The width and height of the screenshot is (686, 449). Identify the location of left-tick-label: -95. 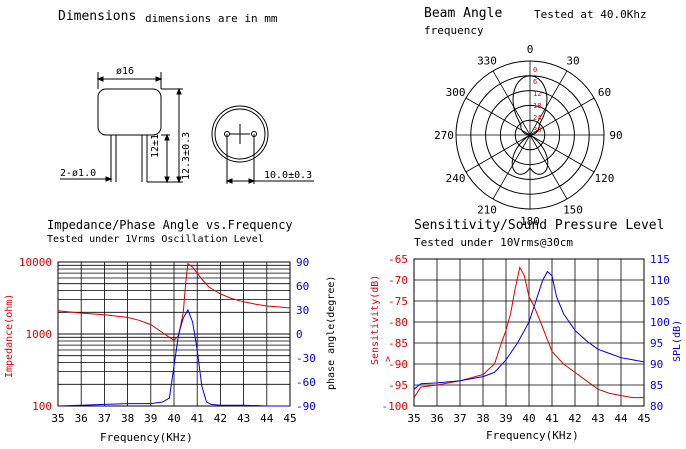
(398, 385).